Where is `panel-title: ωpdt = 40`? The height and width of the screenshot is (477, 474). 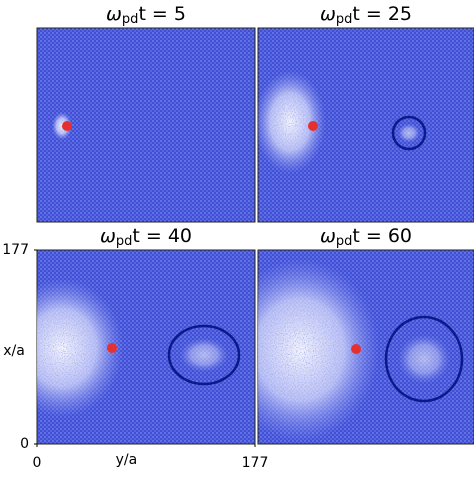 panel-title: ωpdt = 40 is located at coordinates (146, 237).